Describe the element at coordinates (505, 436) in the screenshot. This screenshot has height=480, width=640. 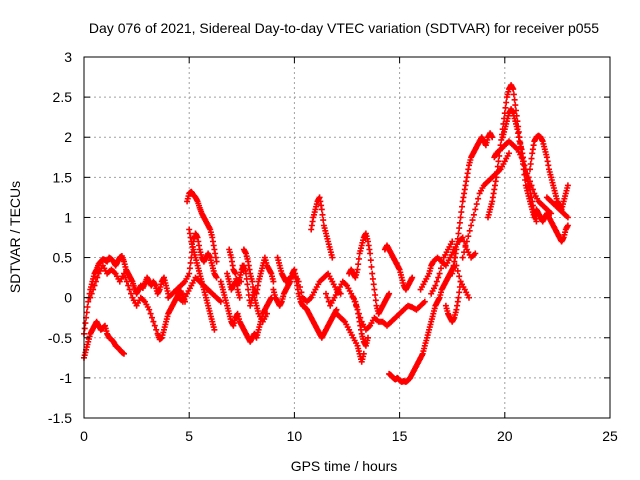
I see `x-tick-label: 20` at that location.